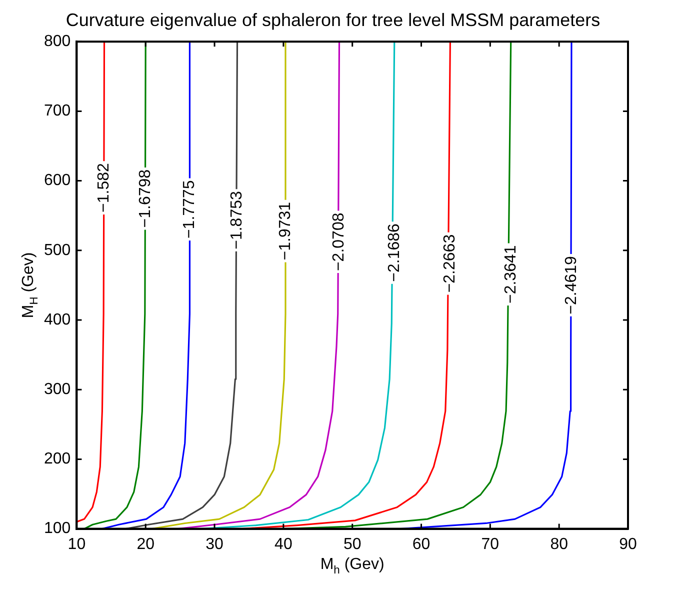 This screenshot has height=598, width=686. I want to click on y-tick-label: 300, so click(57, 389).